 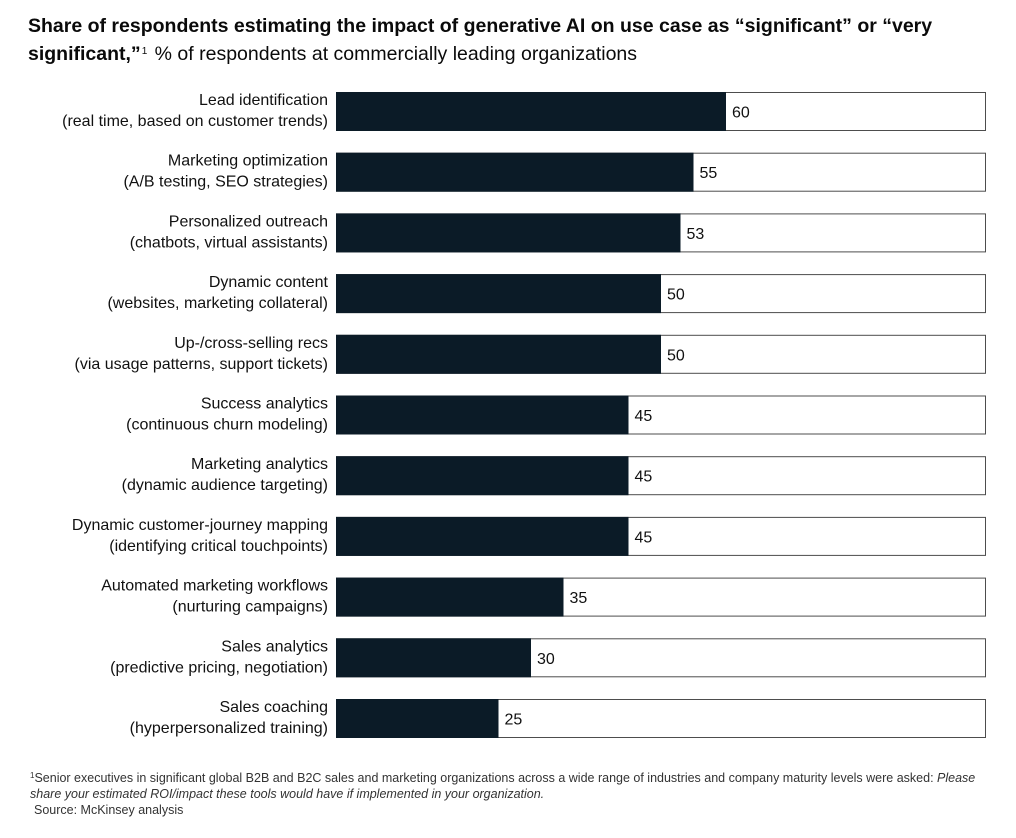 I want to click on category-sublabel: (predictive pricing, negotiation), so click(x=219, y=667).